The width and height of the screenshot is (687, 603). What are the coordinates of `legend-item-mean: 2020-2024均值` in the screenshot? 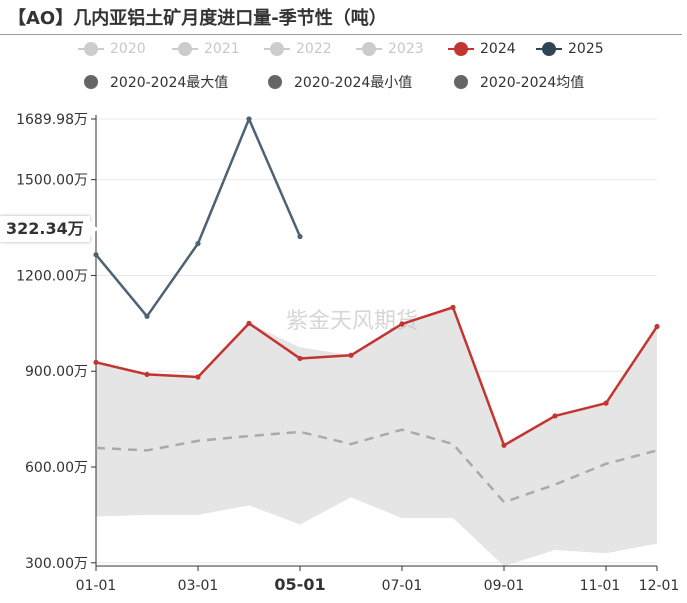 It's located at (516, 82).